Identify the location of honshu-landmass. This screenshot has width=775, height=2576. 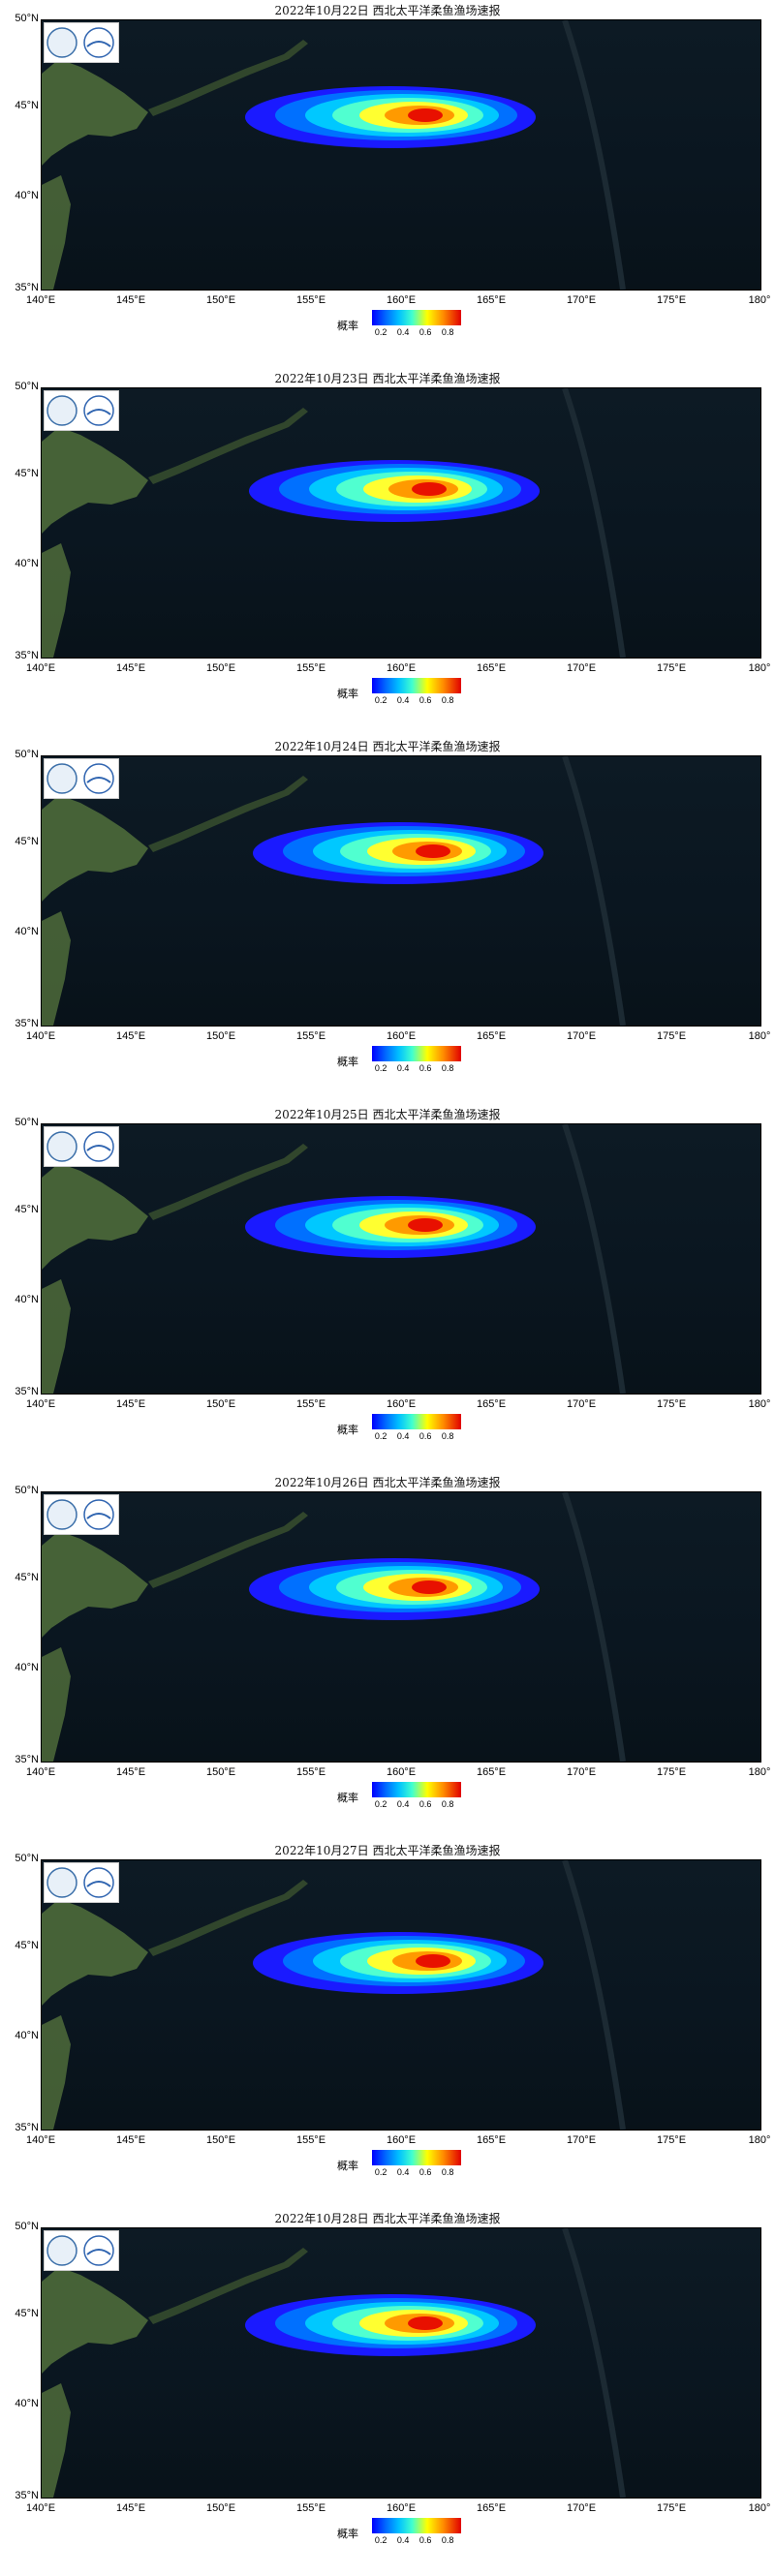
(56, 2440).